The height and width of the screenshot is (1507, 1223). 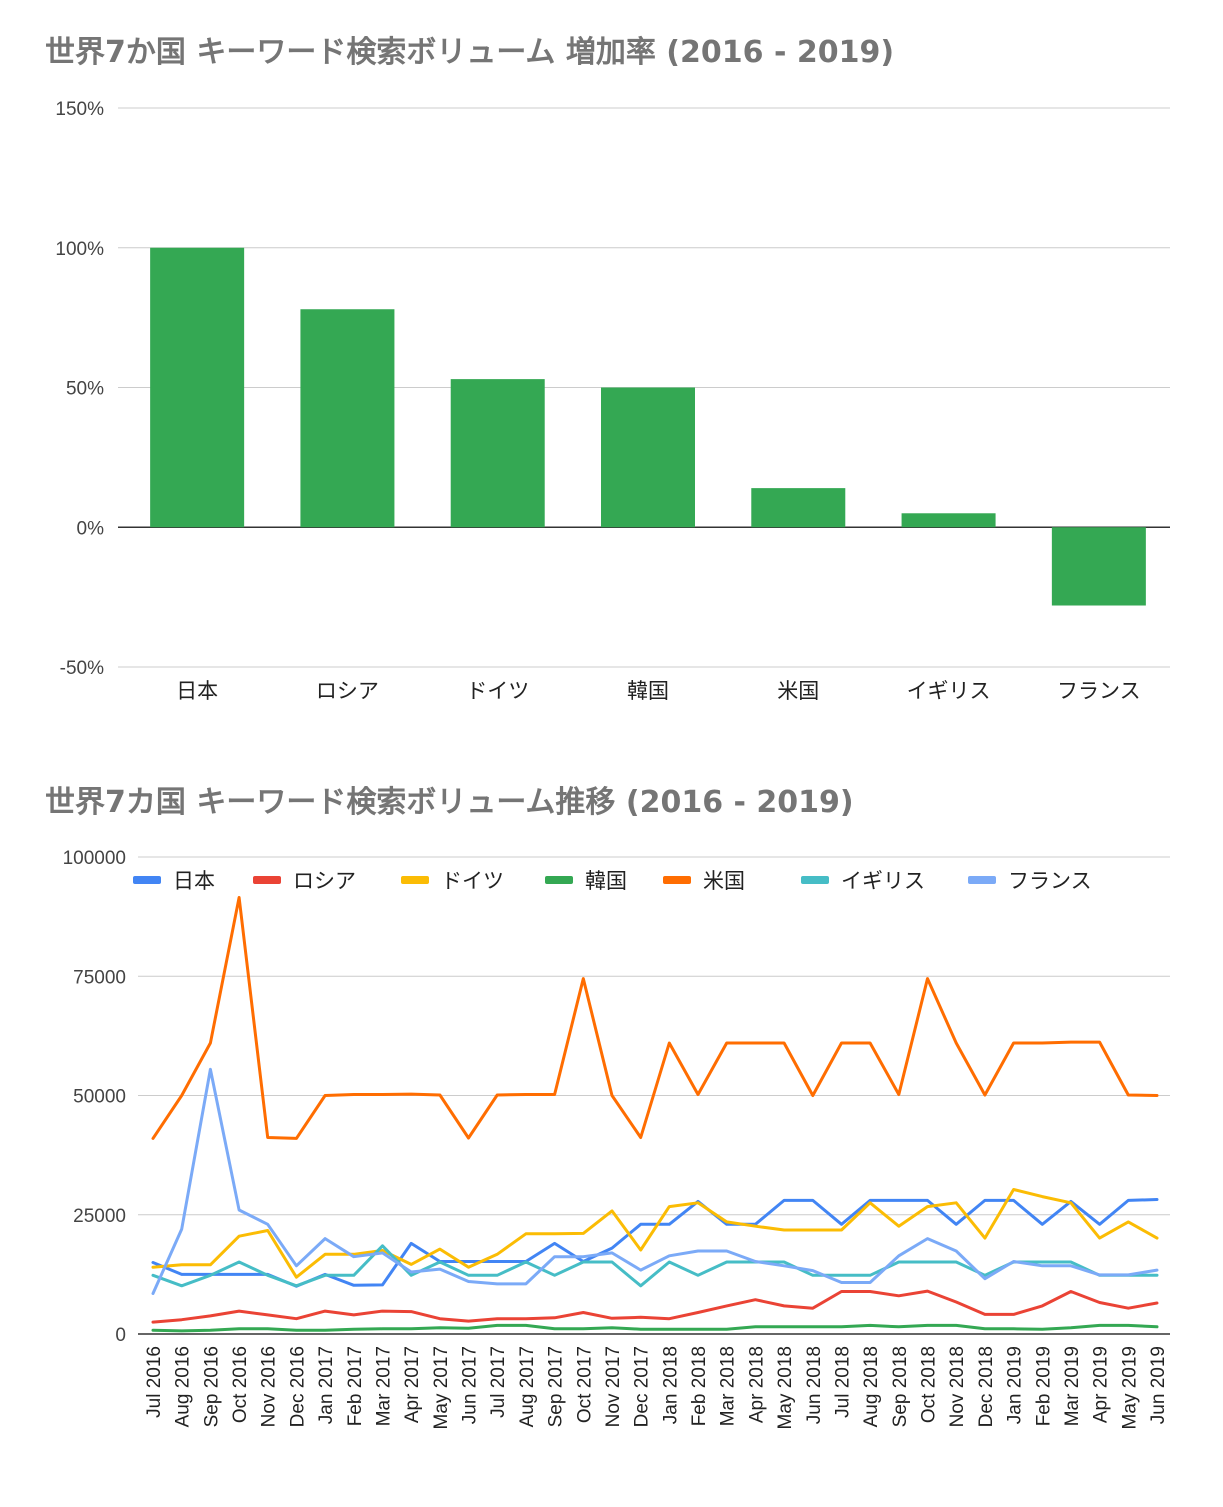 I want to click on x-tick-label: Dec 2017, so click(x=642, y=1386).